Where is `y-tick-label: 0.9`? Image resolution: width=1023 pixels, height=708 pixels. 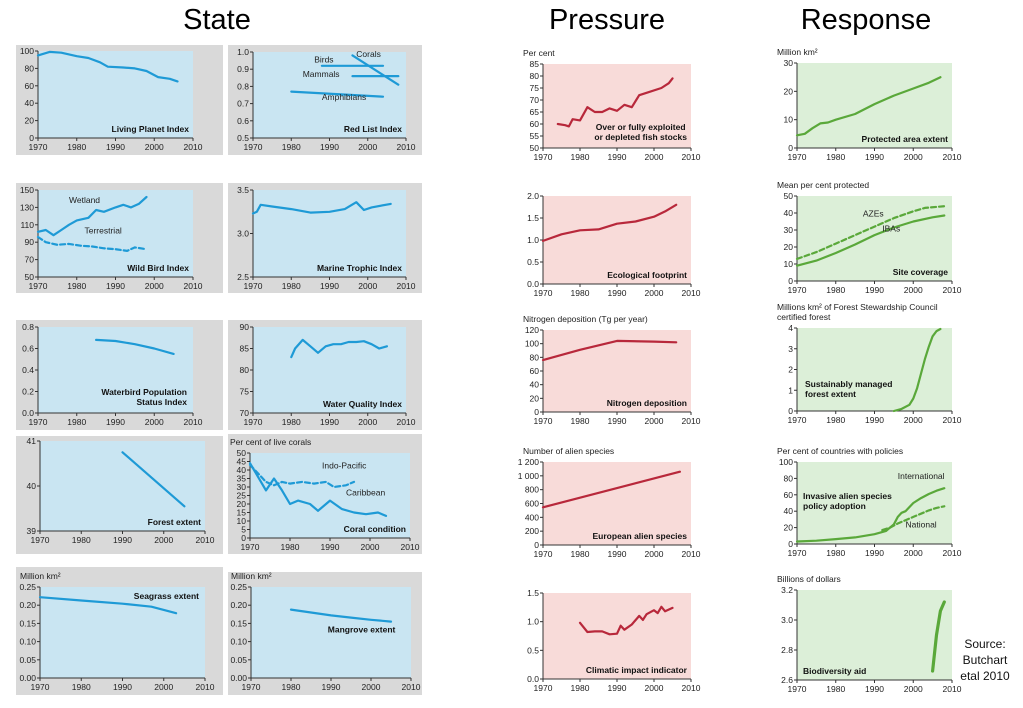 y-tick-label: 0.9 is located at coordinates (243, 69).